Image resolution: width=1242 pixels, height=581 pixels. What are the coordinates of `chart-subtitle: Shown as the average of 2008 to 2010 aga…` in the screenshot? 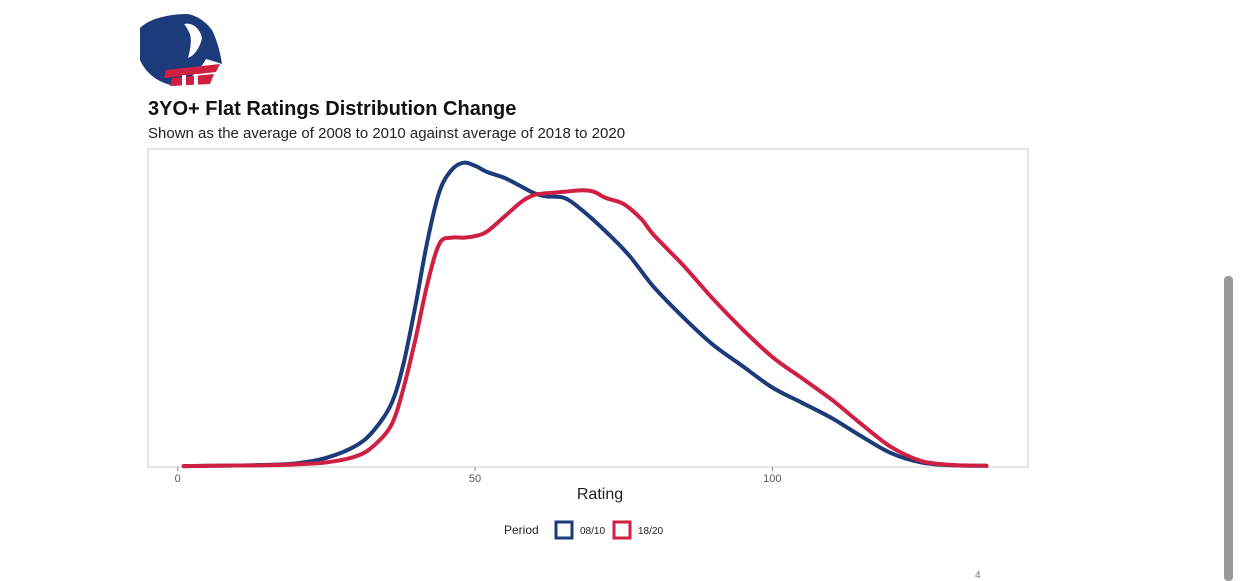 It's located at (387, 133).